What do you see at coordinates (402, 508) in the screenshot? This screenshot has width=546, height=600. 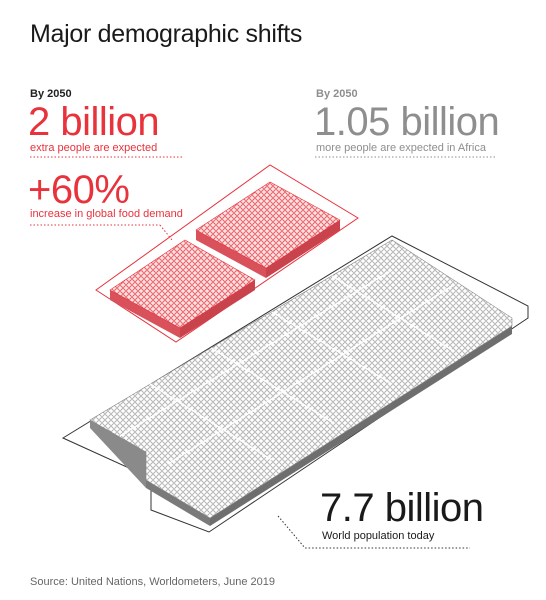 I see `headline-world-population: 7.7 billion` at bounding box center [402, 508].